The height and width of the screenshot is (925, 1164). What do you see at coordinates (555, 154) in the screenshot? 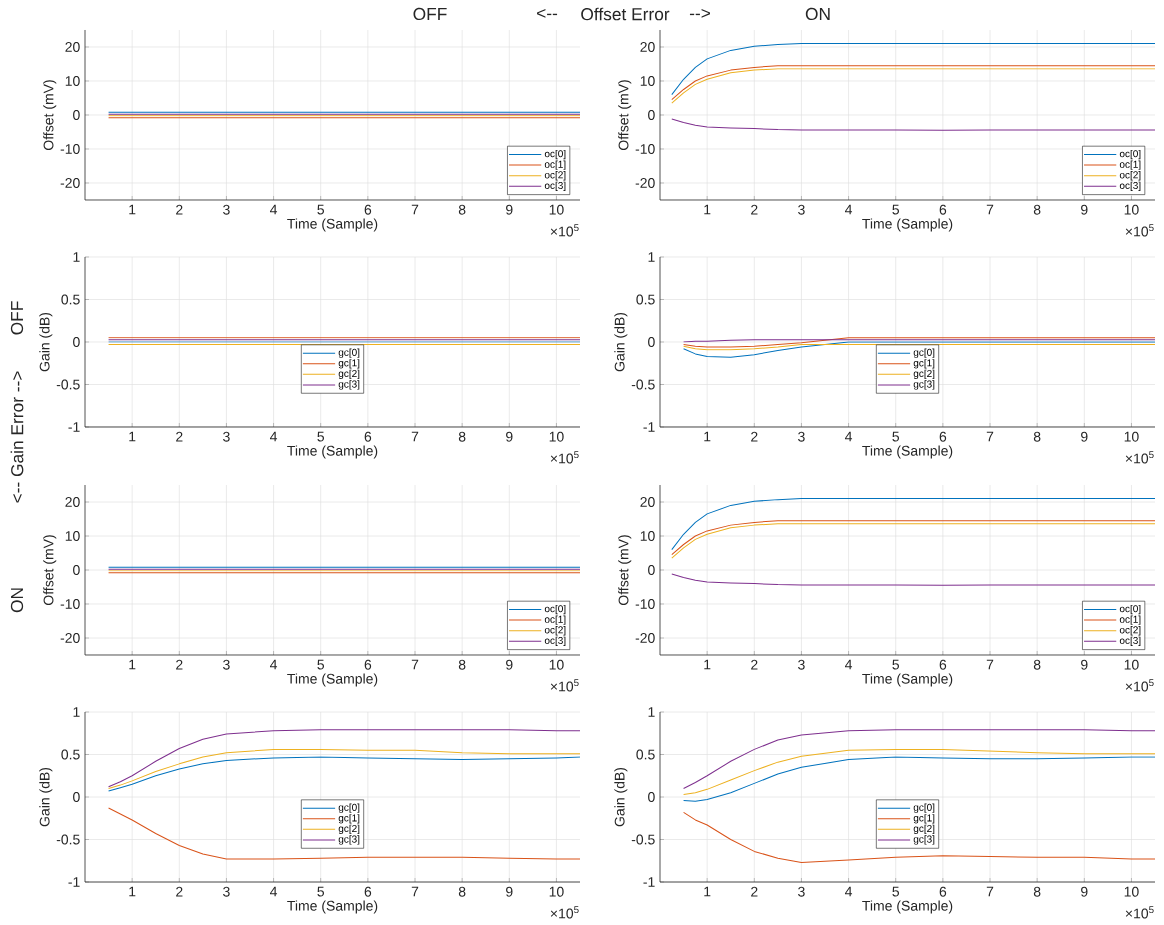
I see `legend-label: oc[0]` at bounding box center [555, 154].